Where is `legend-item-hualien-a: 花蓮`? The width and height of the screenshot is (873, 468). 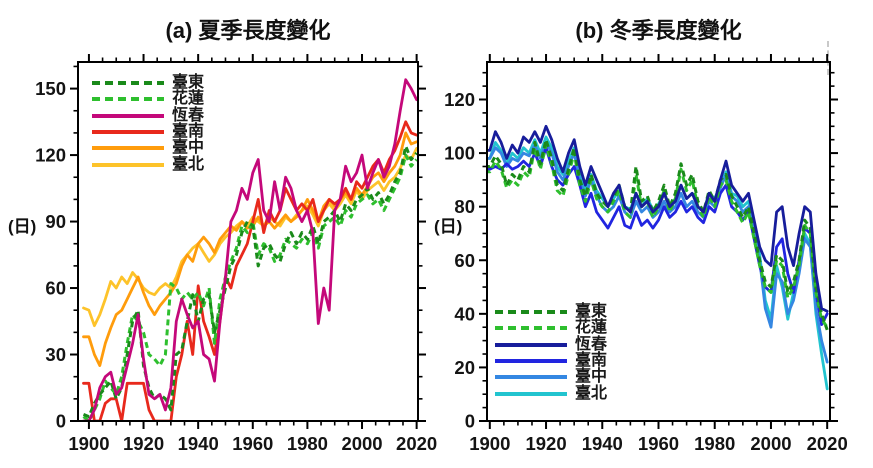 legend-item-hualien-a: 花蓮 is located at coordinates (148, 99).